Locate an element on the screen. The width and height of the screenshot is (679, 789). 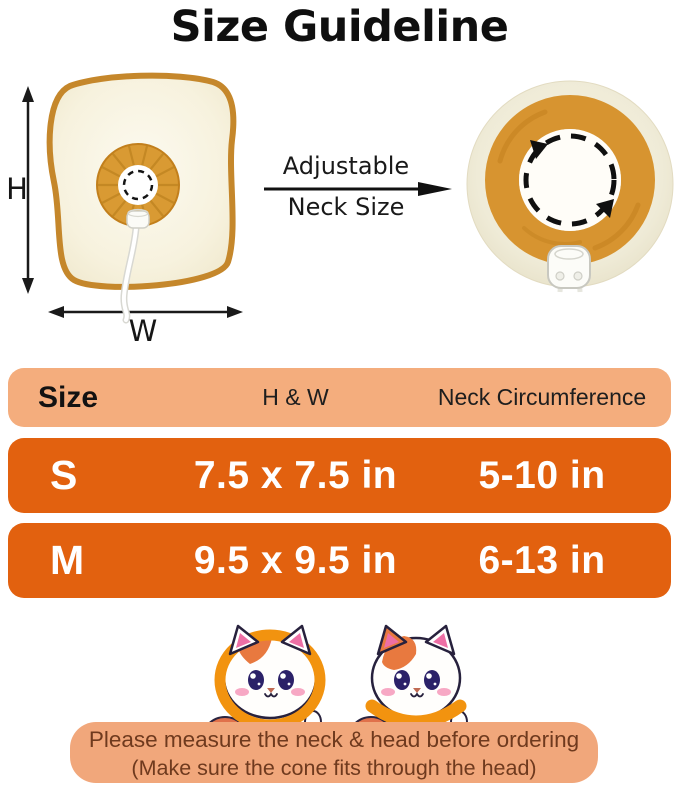
bread-neck-hole is located at coordinates (138, 185).